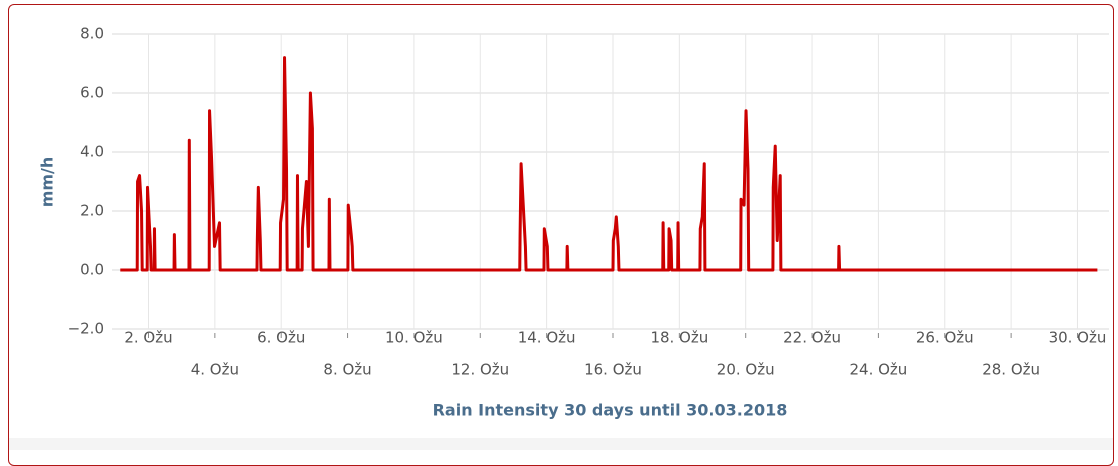 This screenshot has height=466, width=1118. What do you see at coordinates (812, 338) in the screenshot?
I see `x-tick-label: 22. Ožu` at bounding box center [812, 338].